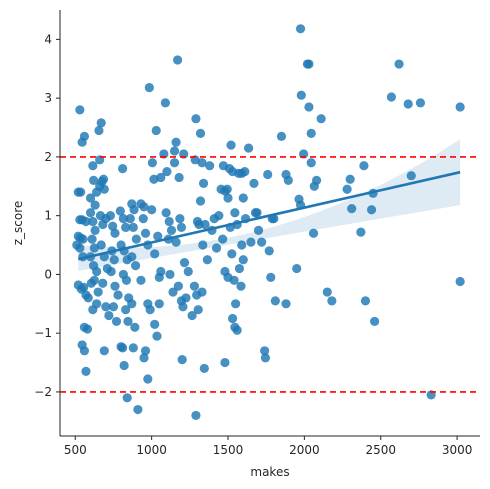 Image resolution: width=490 pixels, height=489 pixels. Describe the element at coordinates (43, 392) in the screenshot. I see `y-tick-label: −2` at that location.